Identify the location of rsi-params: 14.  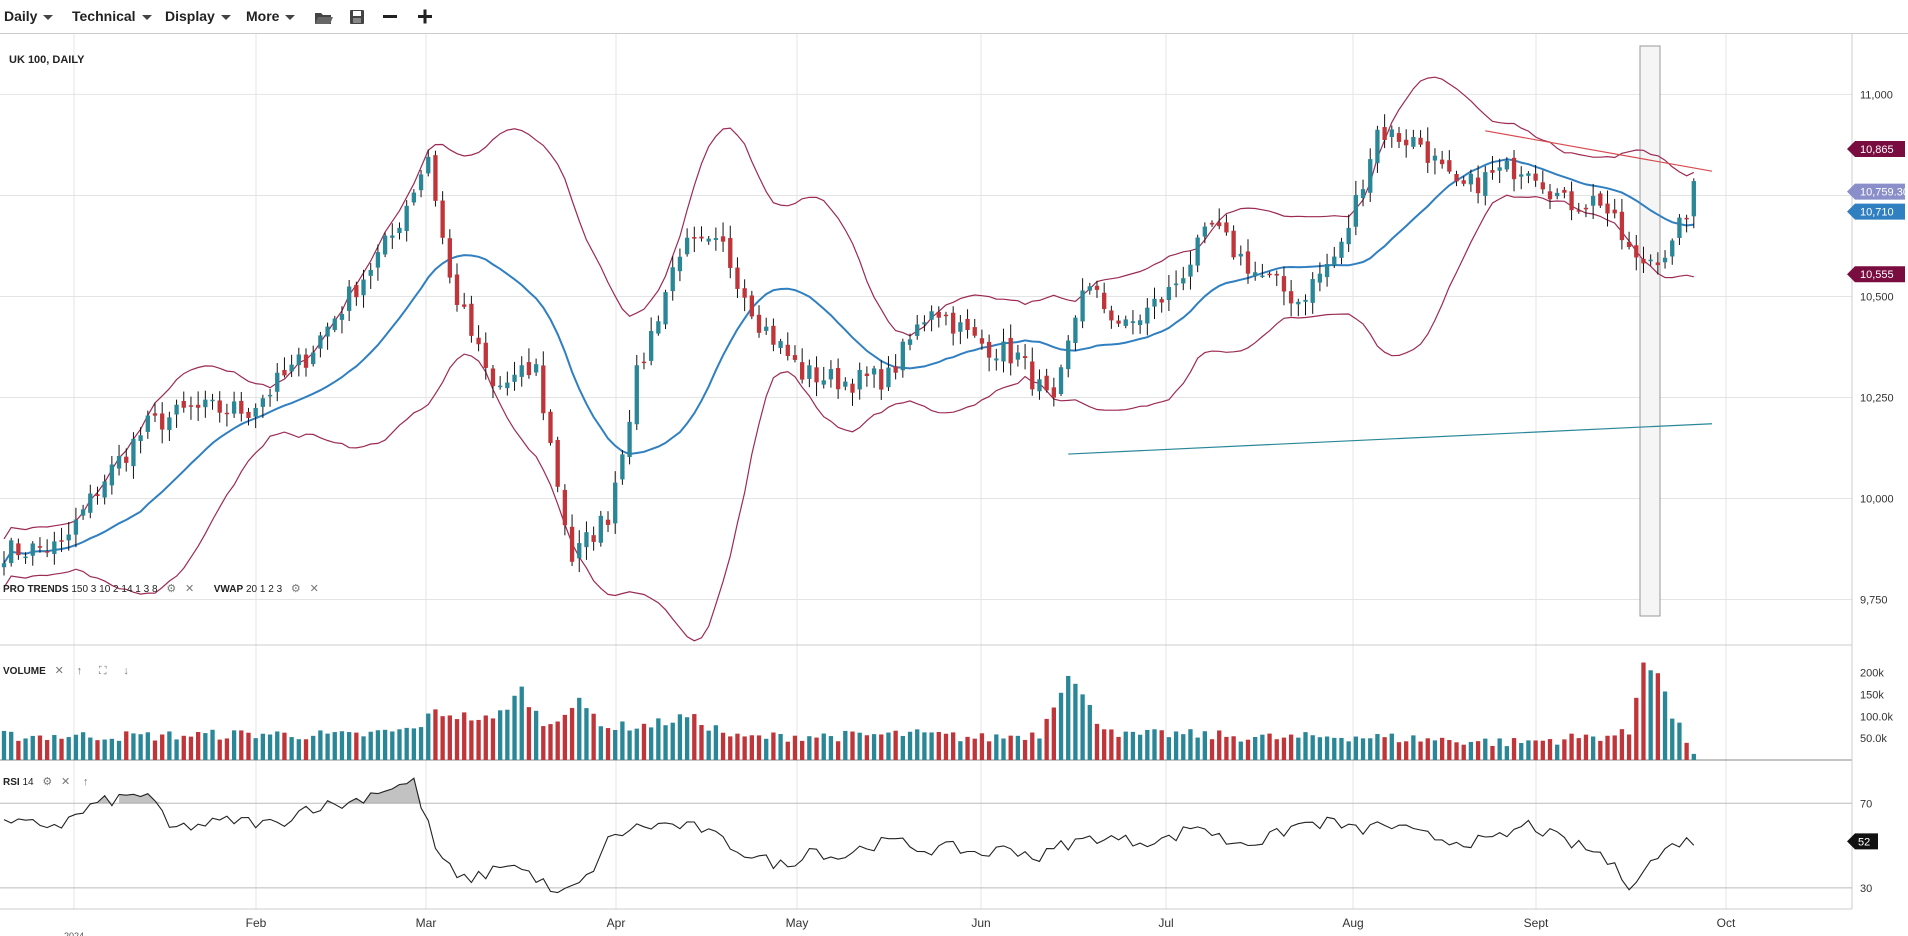
(28, 782).